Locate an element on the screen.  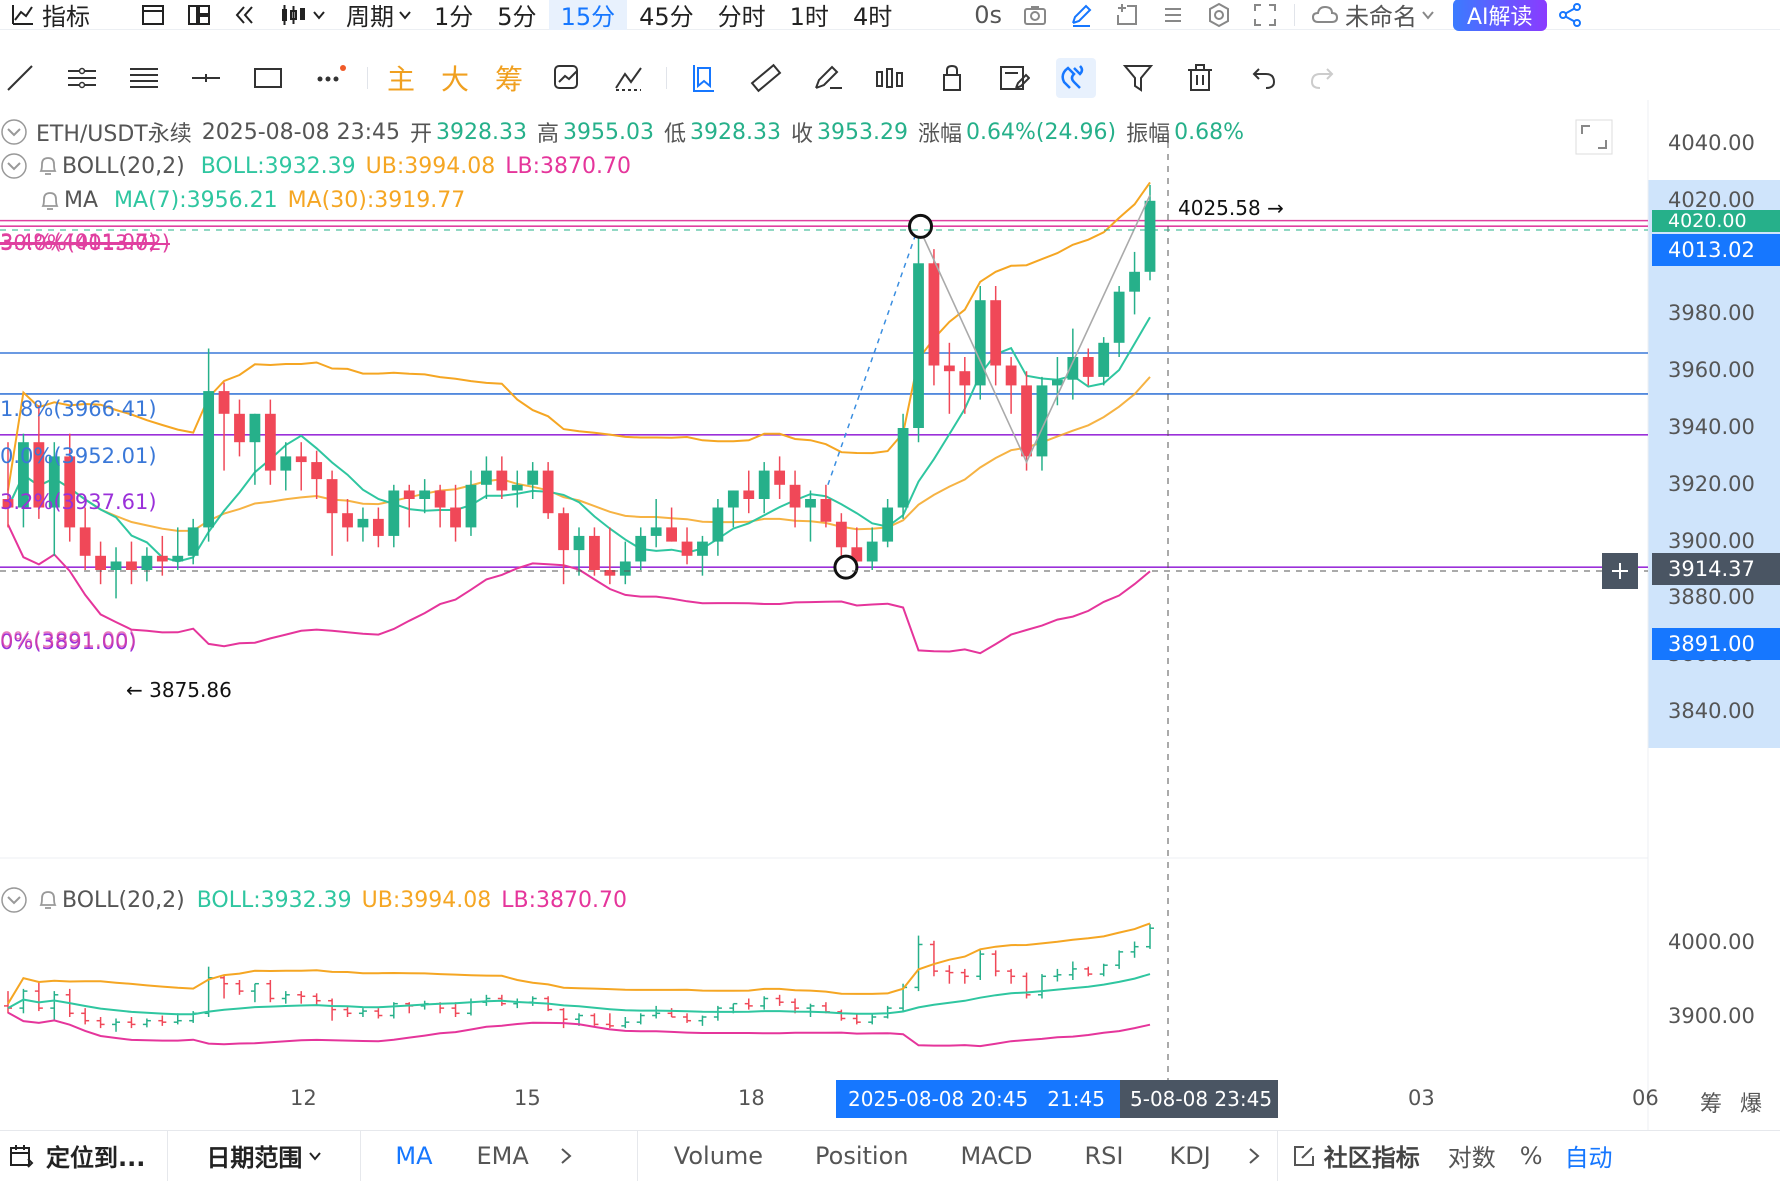
ruler-tool is located at coordinates (766, 78).